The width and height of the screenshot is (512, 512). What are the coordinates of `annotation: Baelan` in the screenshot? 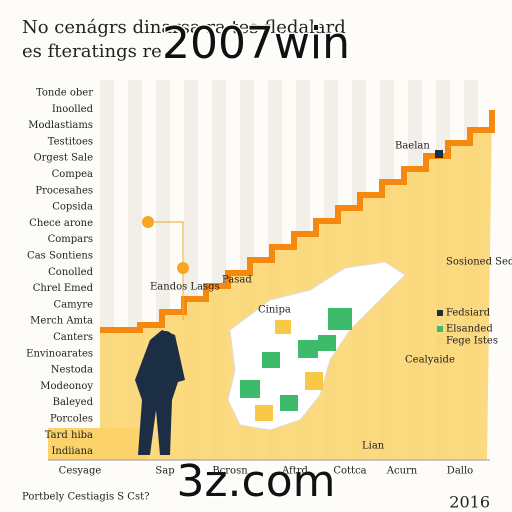 It's located at (412, 146).